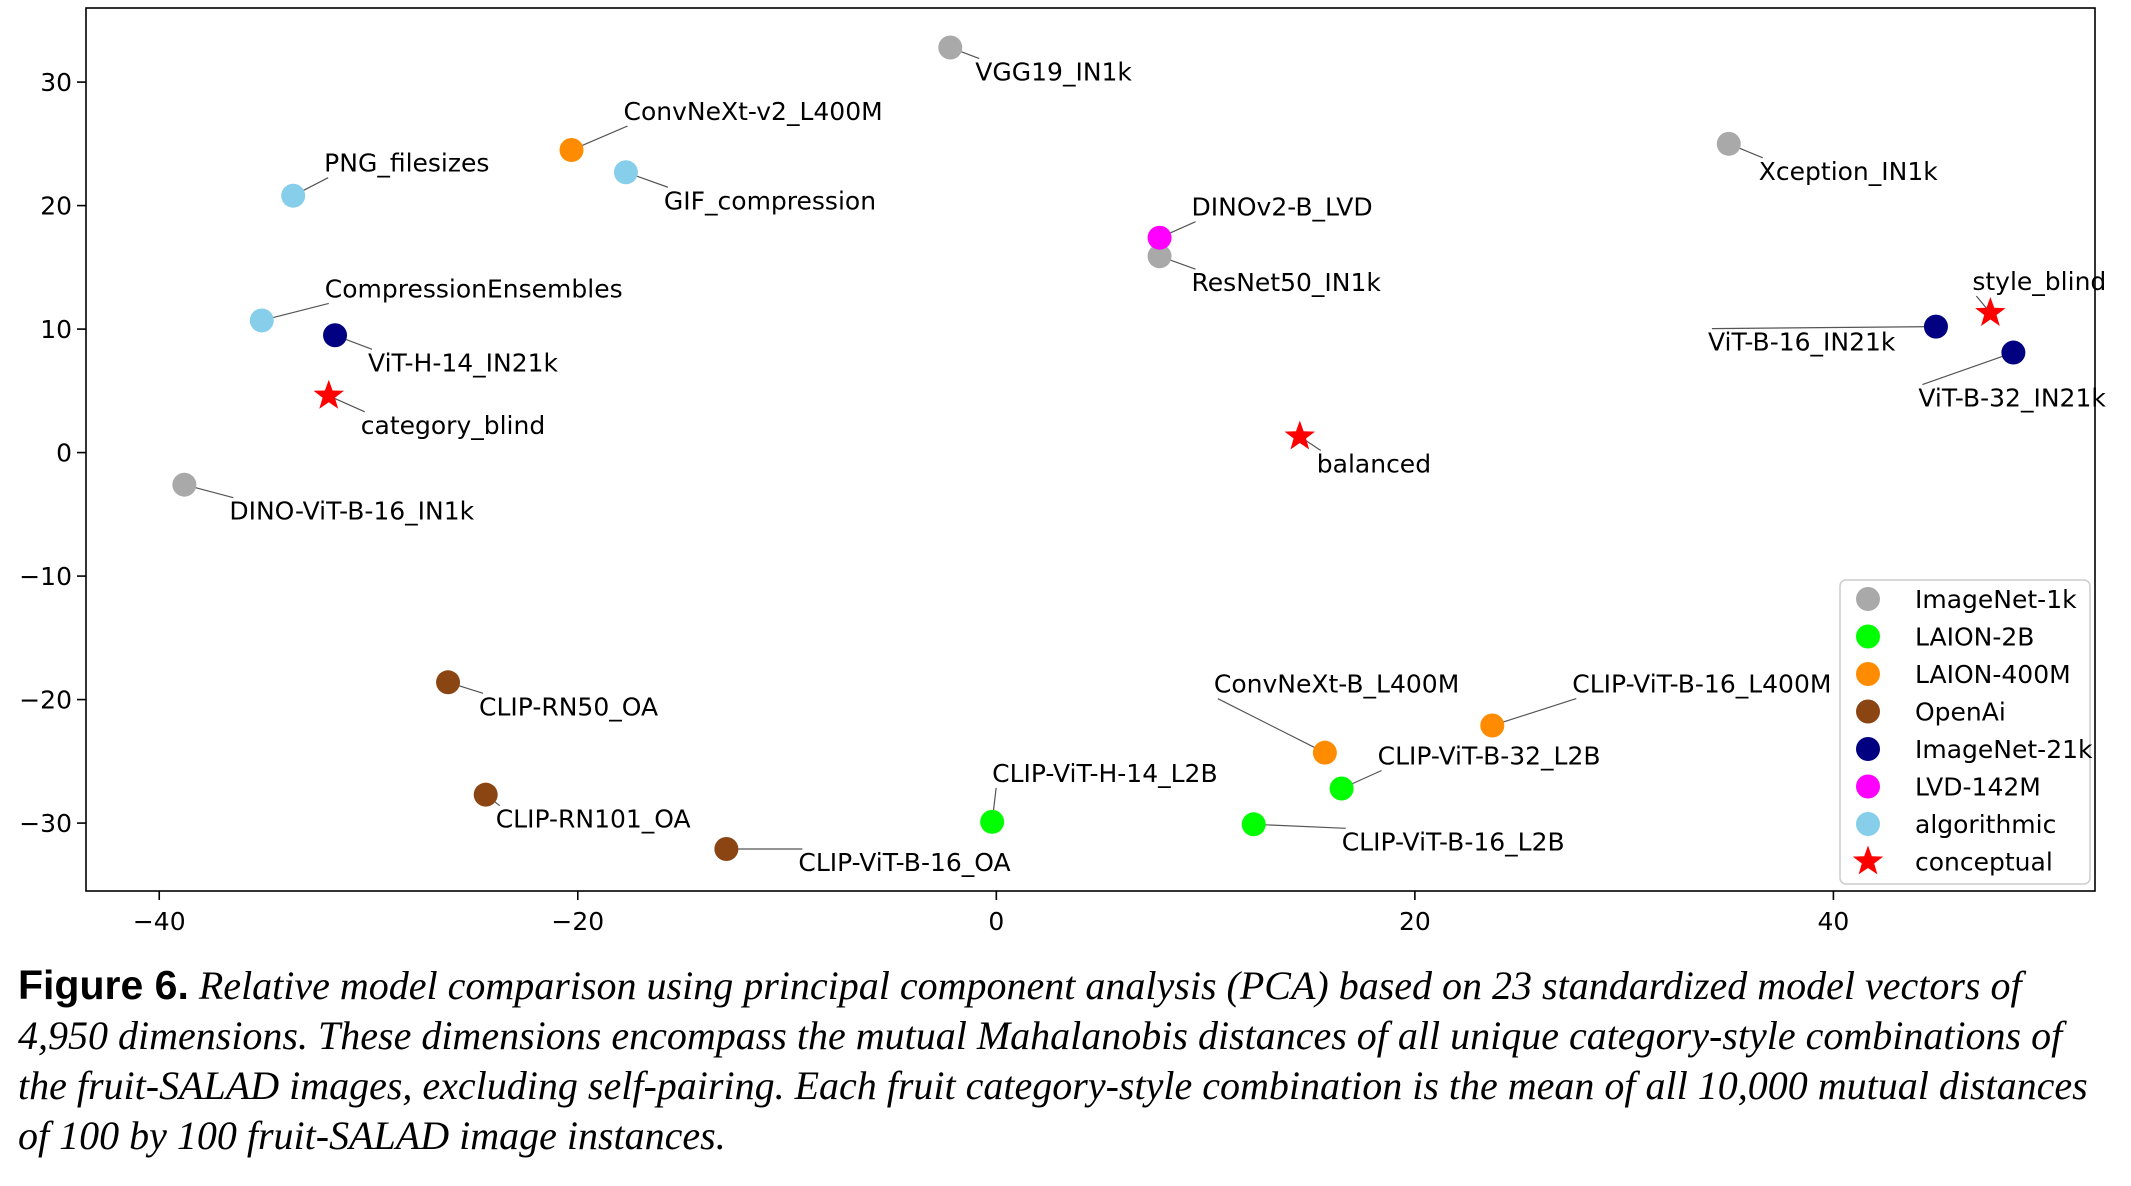 This screenshot has height=1186, width=2131. Describe the element at coordinates (1868, 860) in the screenshot. I see `legend-marker-star` at that location.